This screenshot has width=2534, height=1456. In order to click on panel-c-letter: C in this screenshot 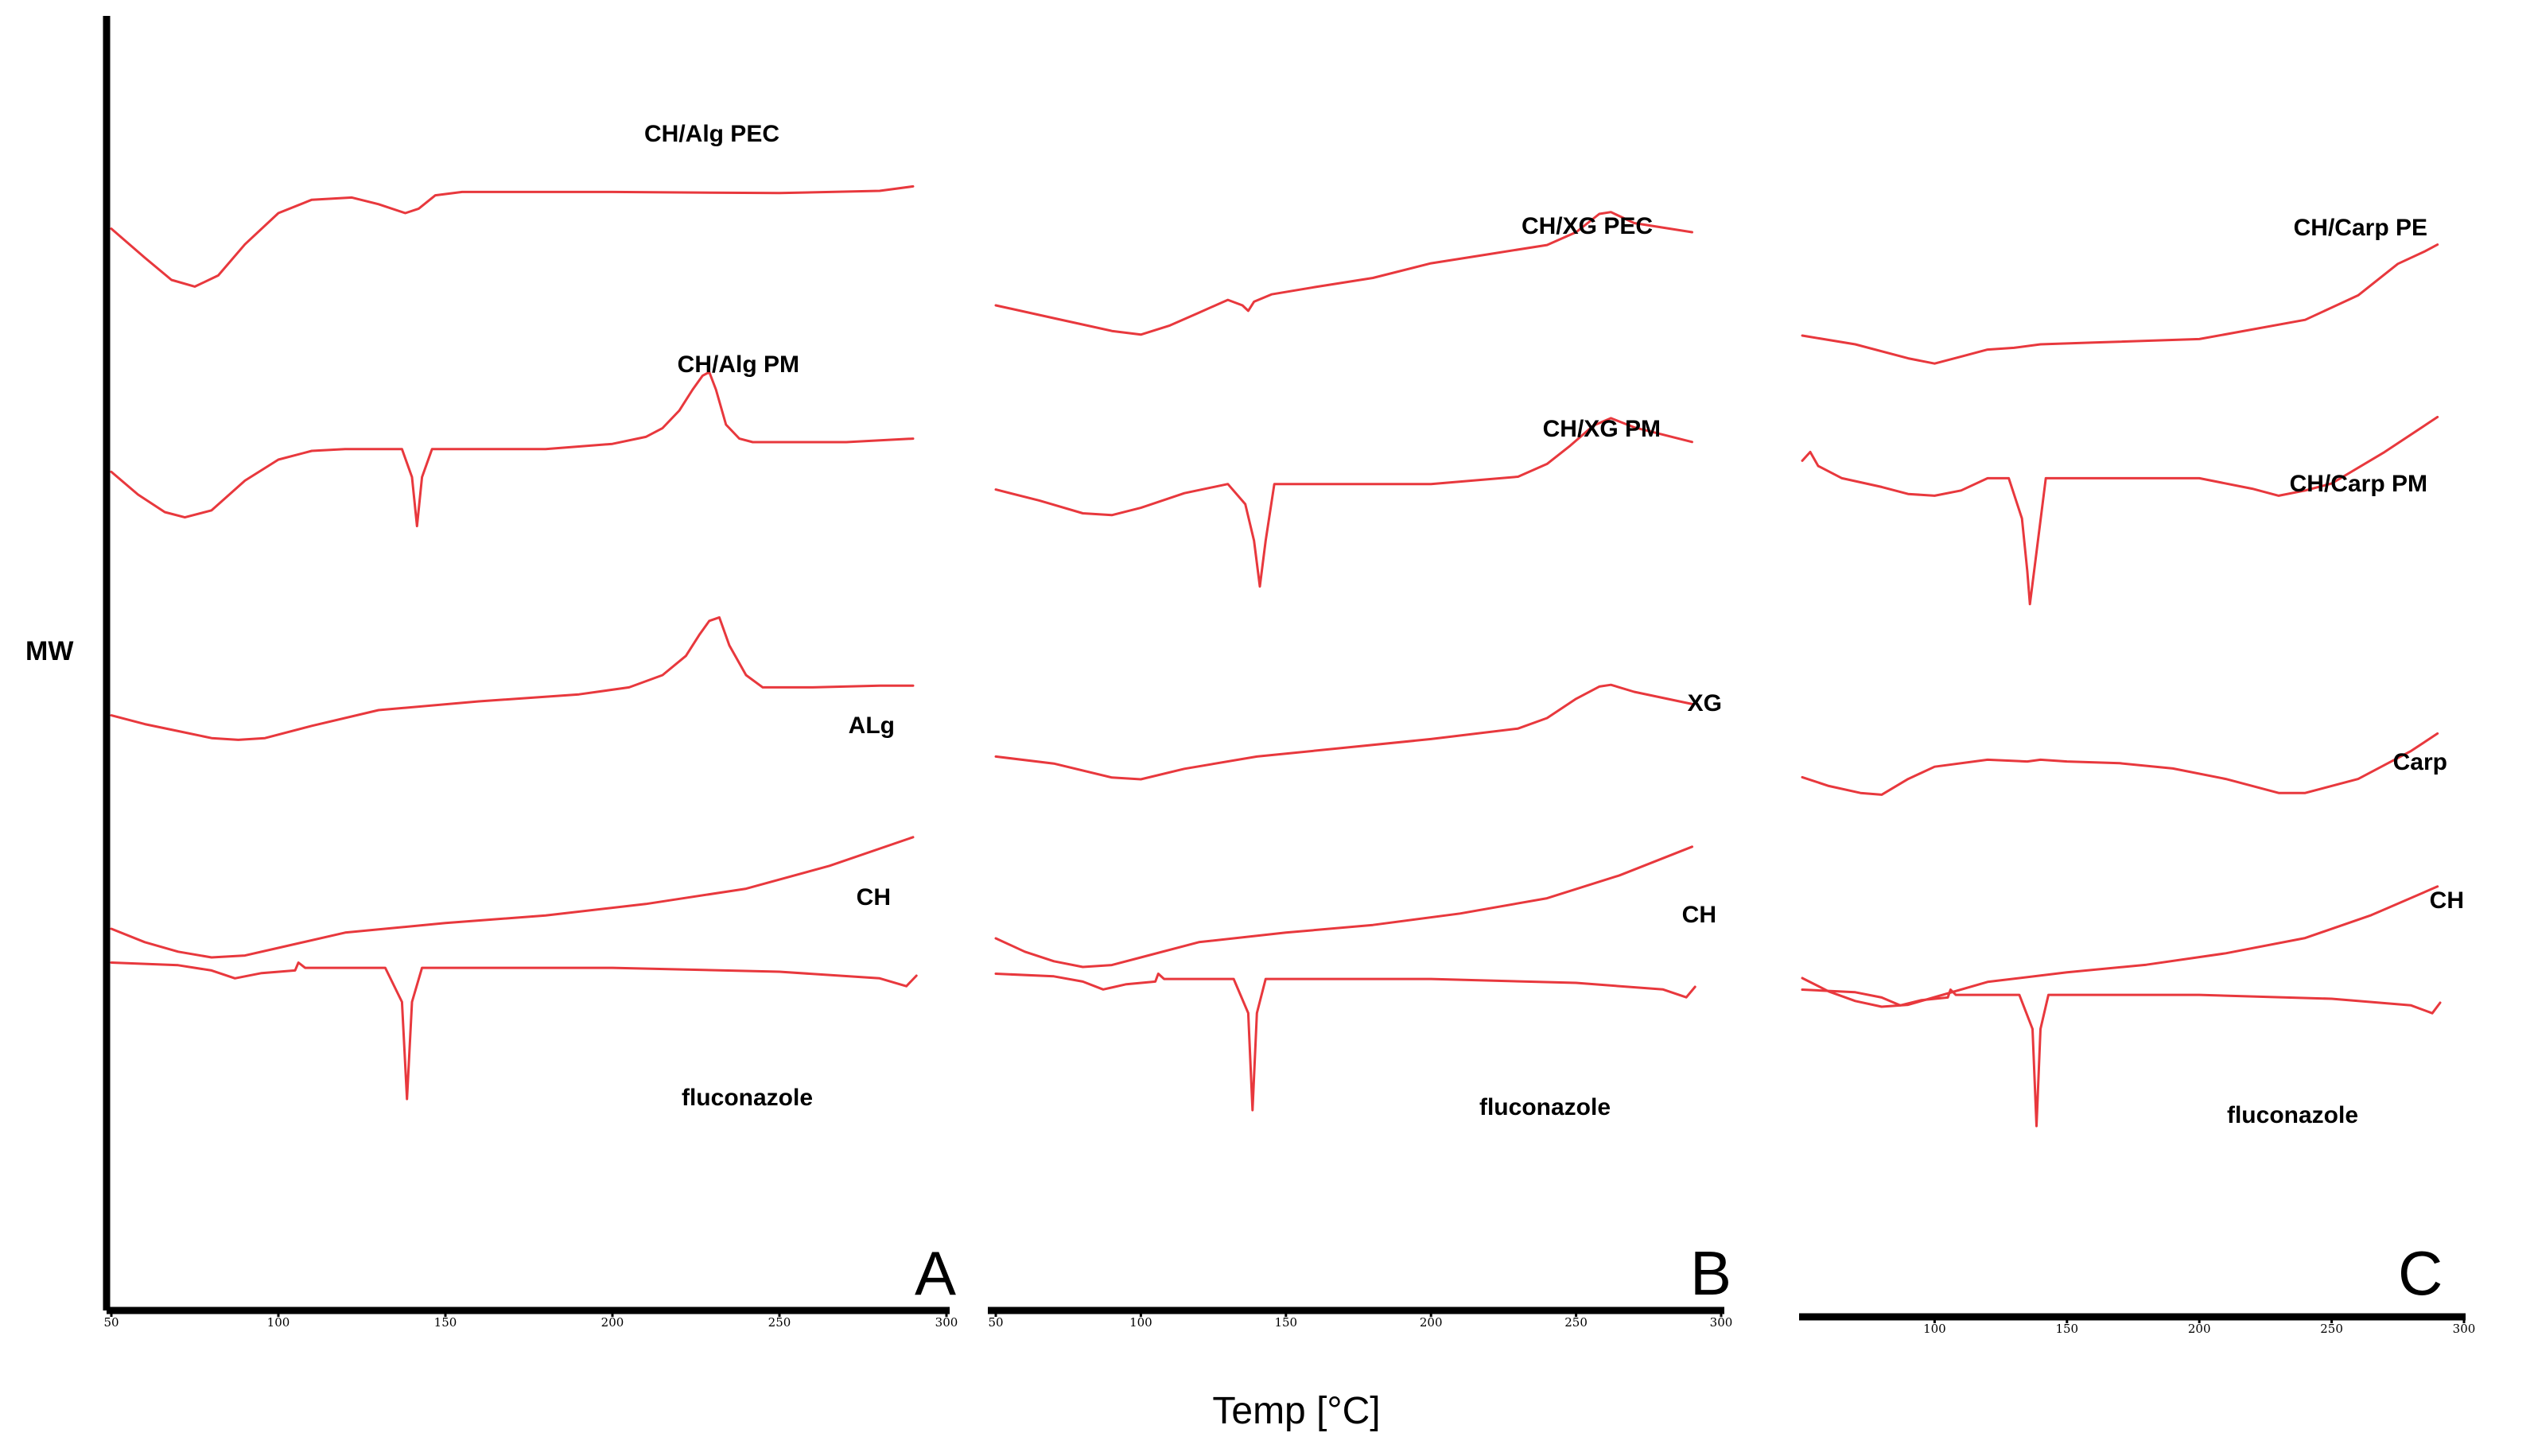, I will do `click(2420, 1273)`.